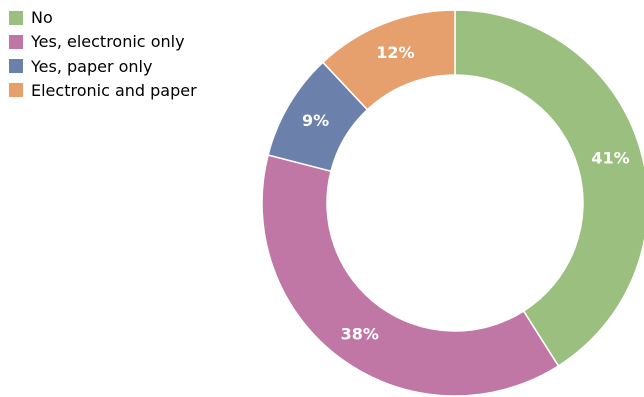  I want to click on legend-swatch-electronic-and-paper, so click(16, 90).